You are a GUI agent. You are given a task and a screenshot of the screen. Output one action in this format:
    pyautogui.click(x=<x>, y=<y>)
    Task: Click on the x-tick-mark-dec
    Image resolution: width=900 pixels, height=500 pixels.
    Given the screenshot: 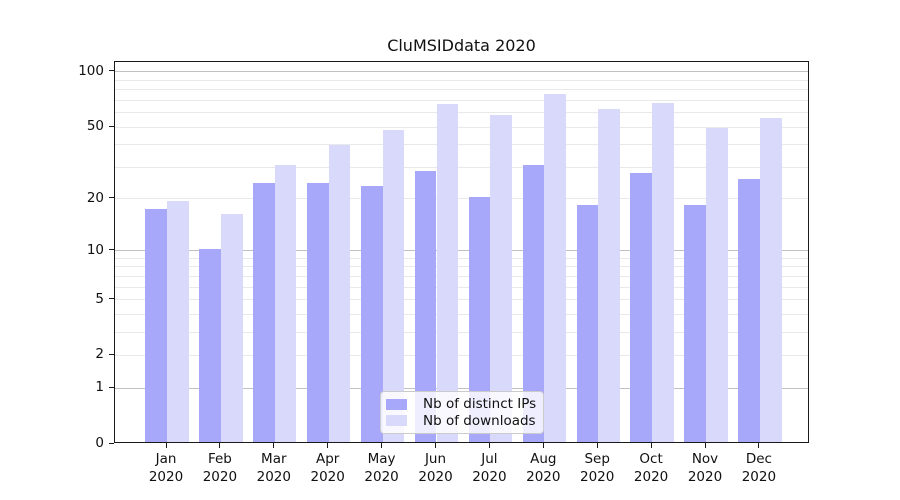 What is the action you would take?
    pyautogui.click(x=759, y=445)
    